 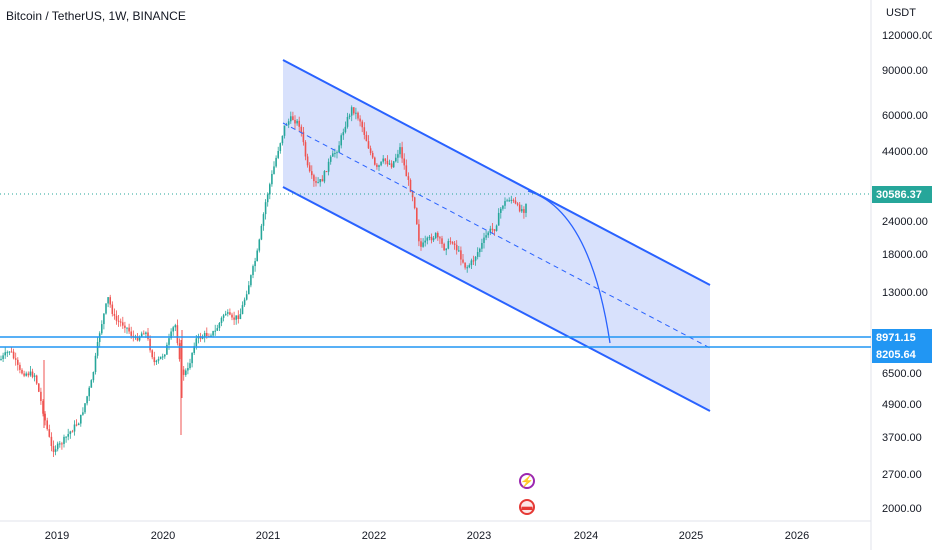 I want to click on symbol-title: Bitcoin / TetherUS, 1W, BINANCE, so click(x=96, y=16).